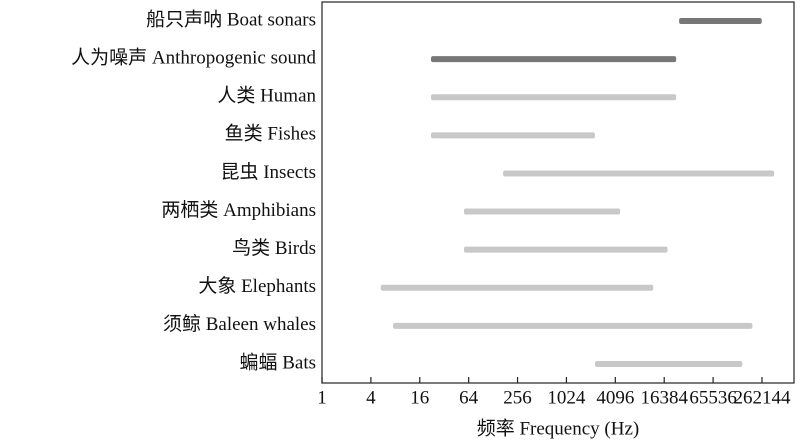 The width and height of the screenshot is (800, 444). I want to click on y-tick-label: 鸟类 Birds, so click(274, 248).